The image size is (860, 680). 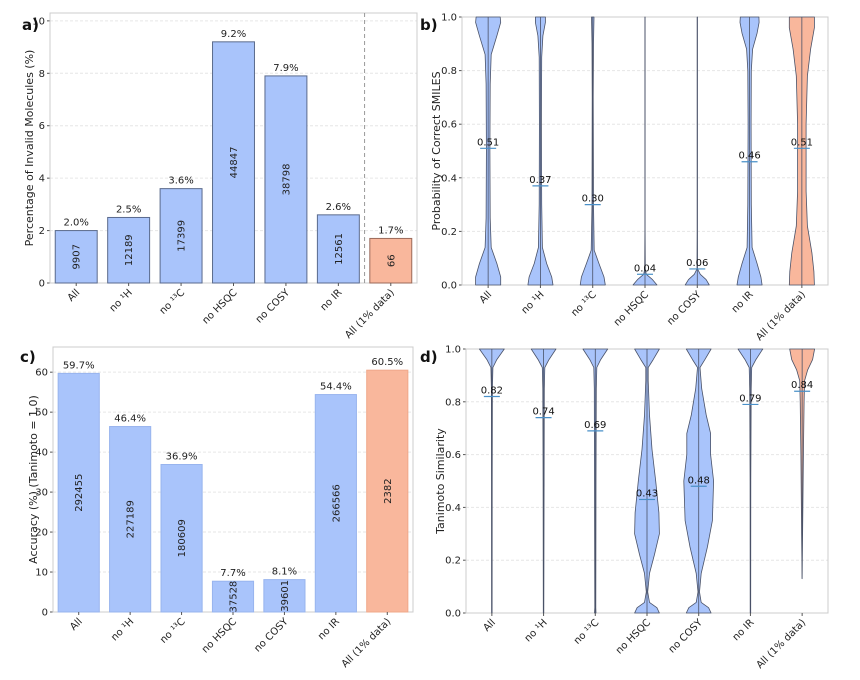 I want to click on violin-mean-label: 0.43, so click(x=647, y=493).